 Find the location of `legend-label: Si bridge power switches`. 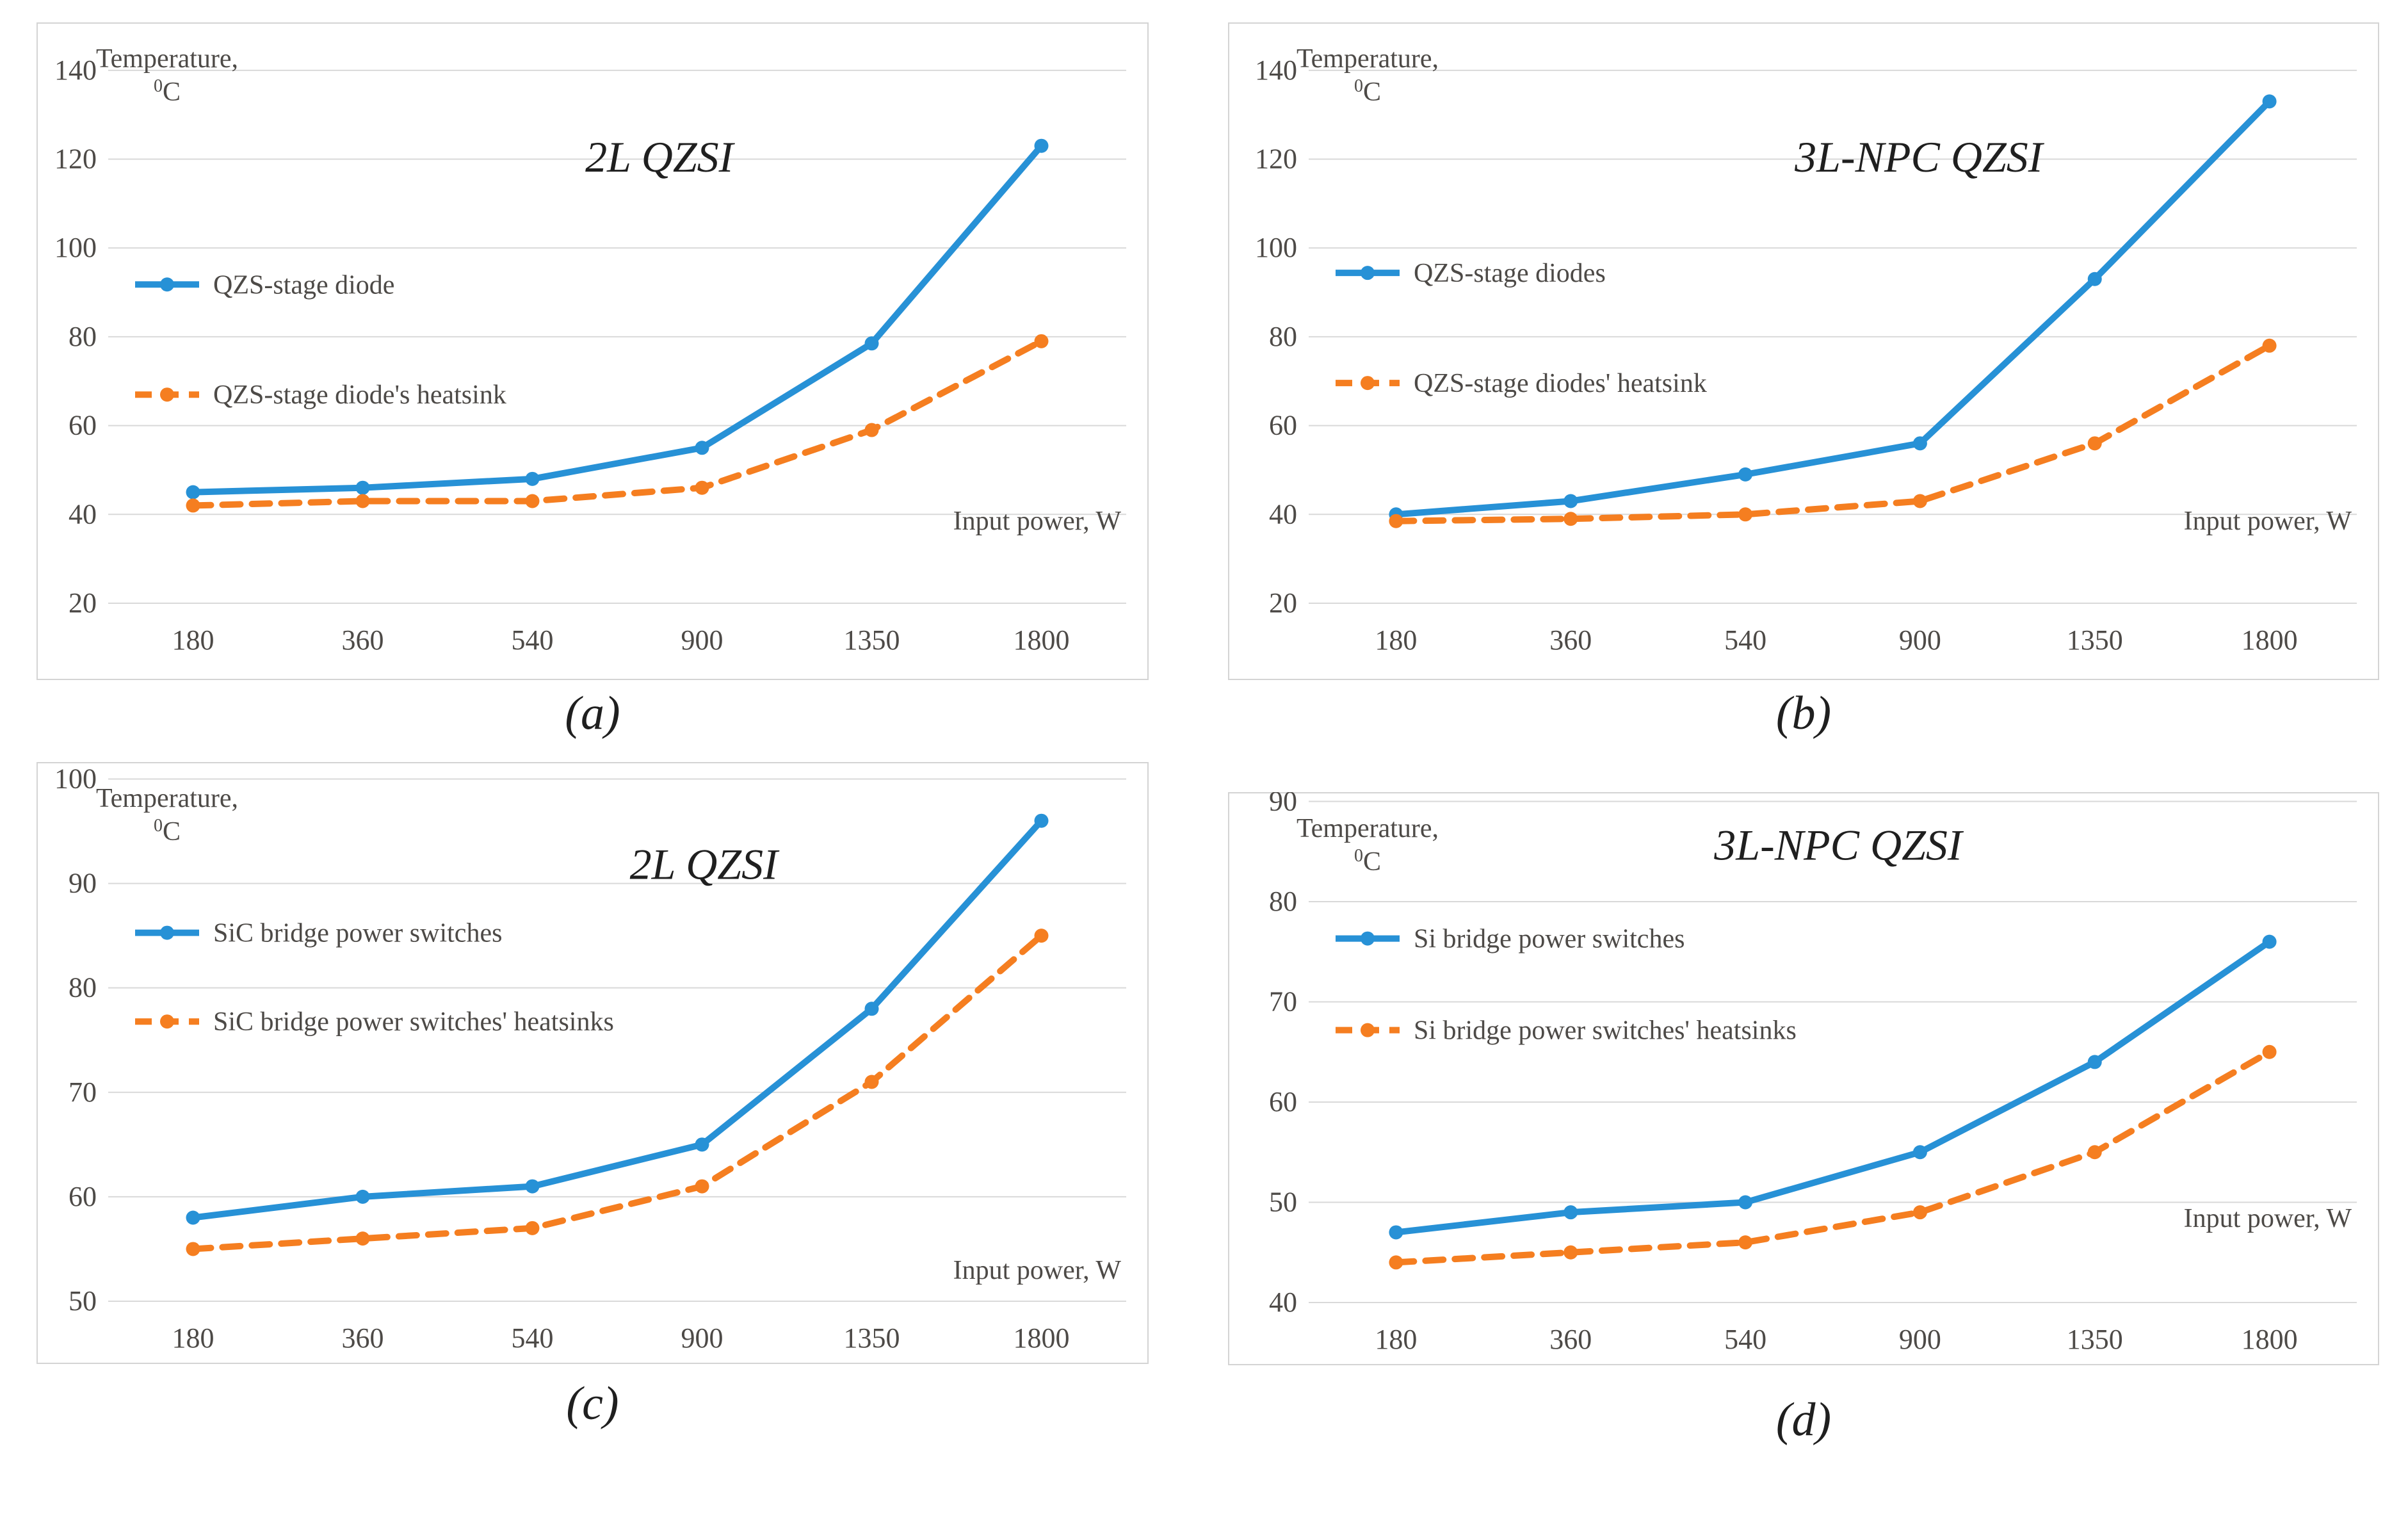

legend-label: Si bridge power switches is located at coordinates (1549, 940).